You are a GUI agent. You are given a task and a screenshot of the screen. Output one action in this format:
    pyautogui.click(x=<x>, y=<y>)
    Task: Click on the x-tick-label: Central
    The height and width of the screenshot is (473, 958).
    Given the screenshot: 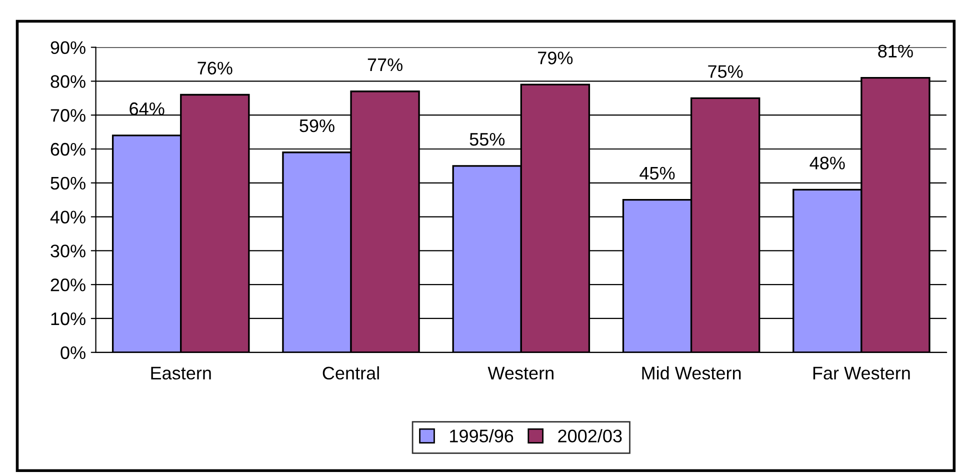 What is the action you would take?
    pyautogui.click(x=350, y=373)
    